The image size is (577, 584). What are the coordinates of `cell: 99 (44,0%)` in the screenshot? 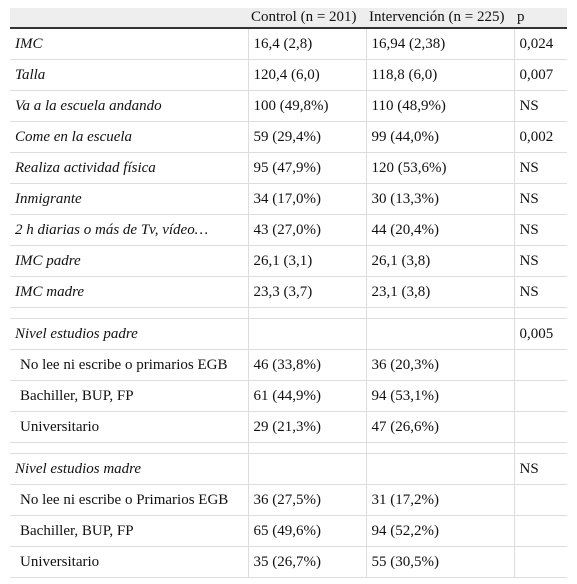 It's located at (440, 137).